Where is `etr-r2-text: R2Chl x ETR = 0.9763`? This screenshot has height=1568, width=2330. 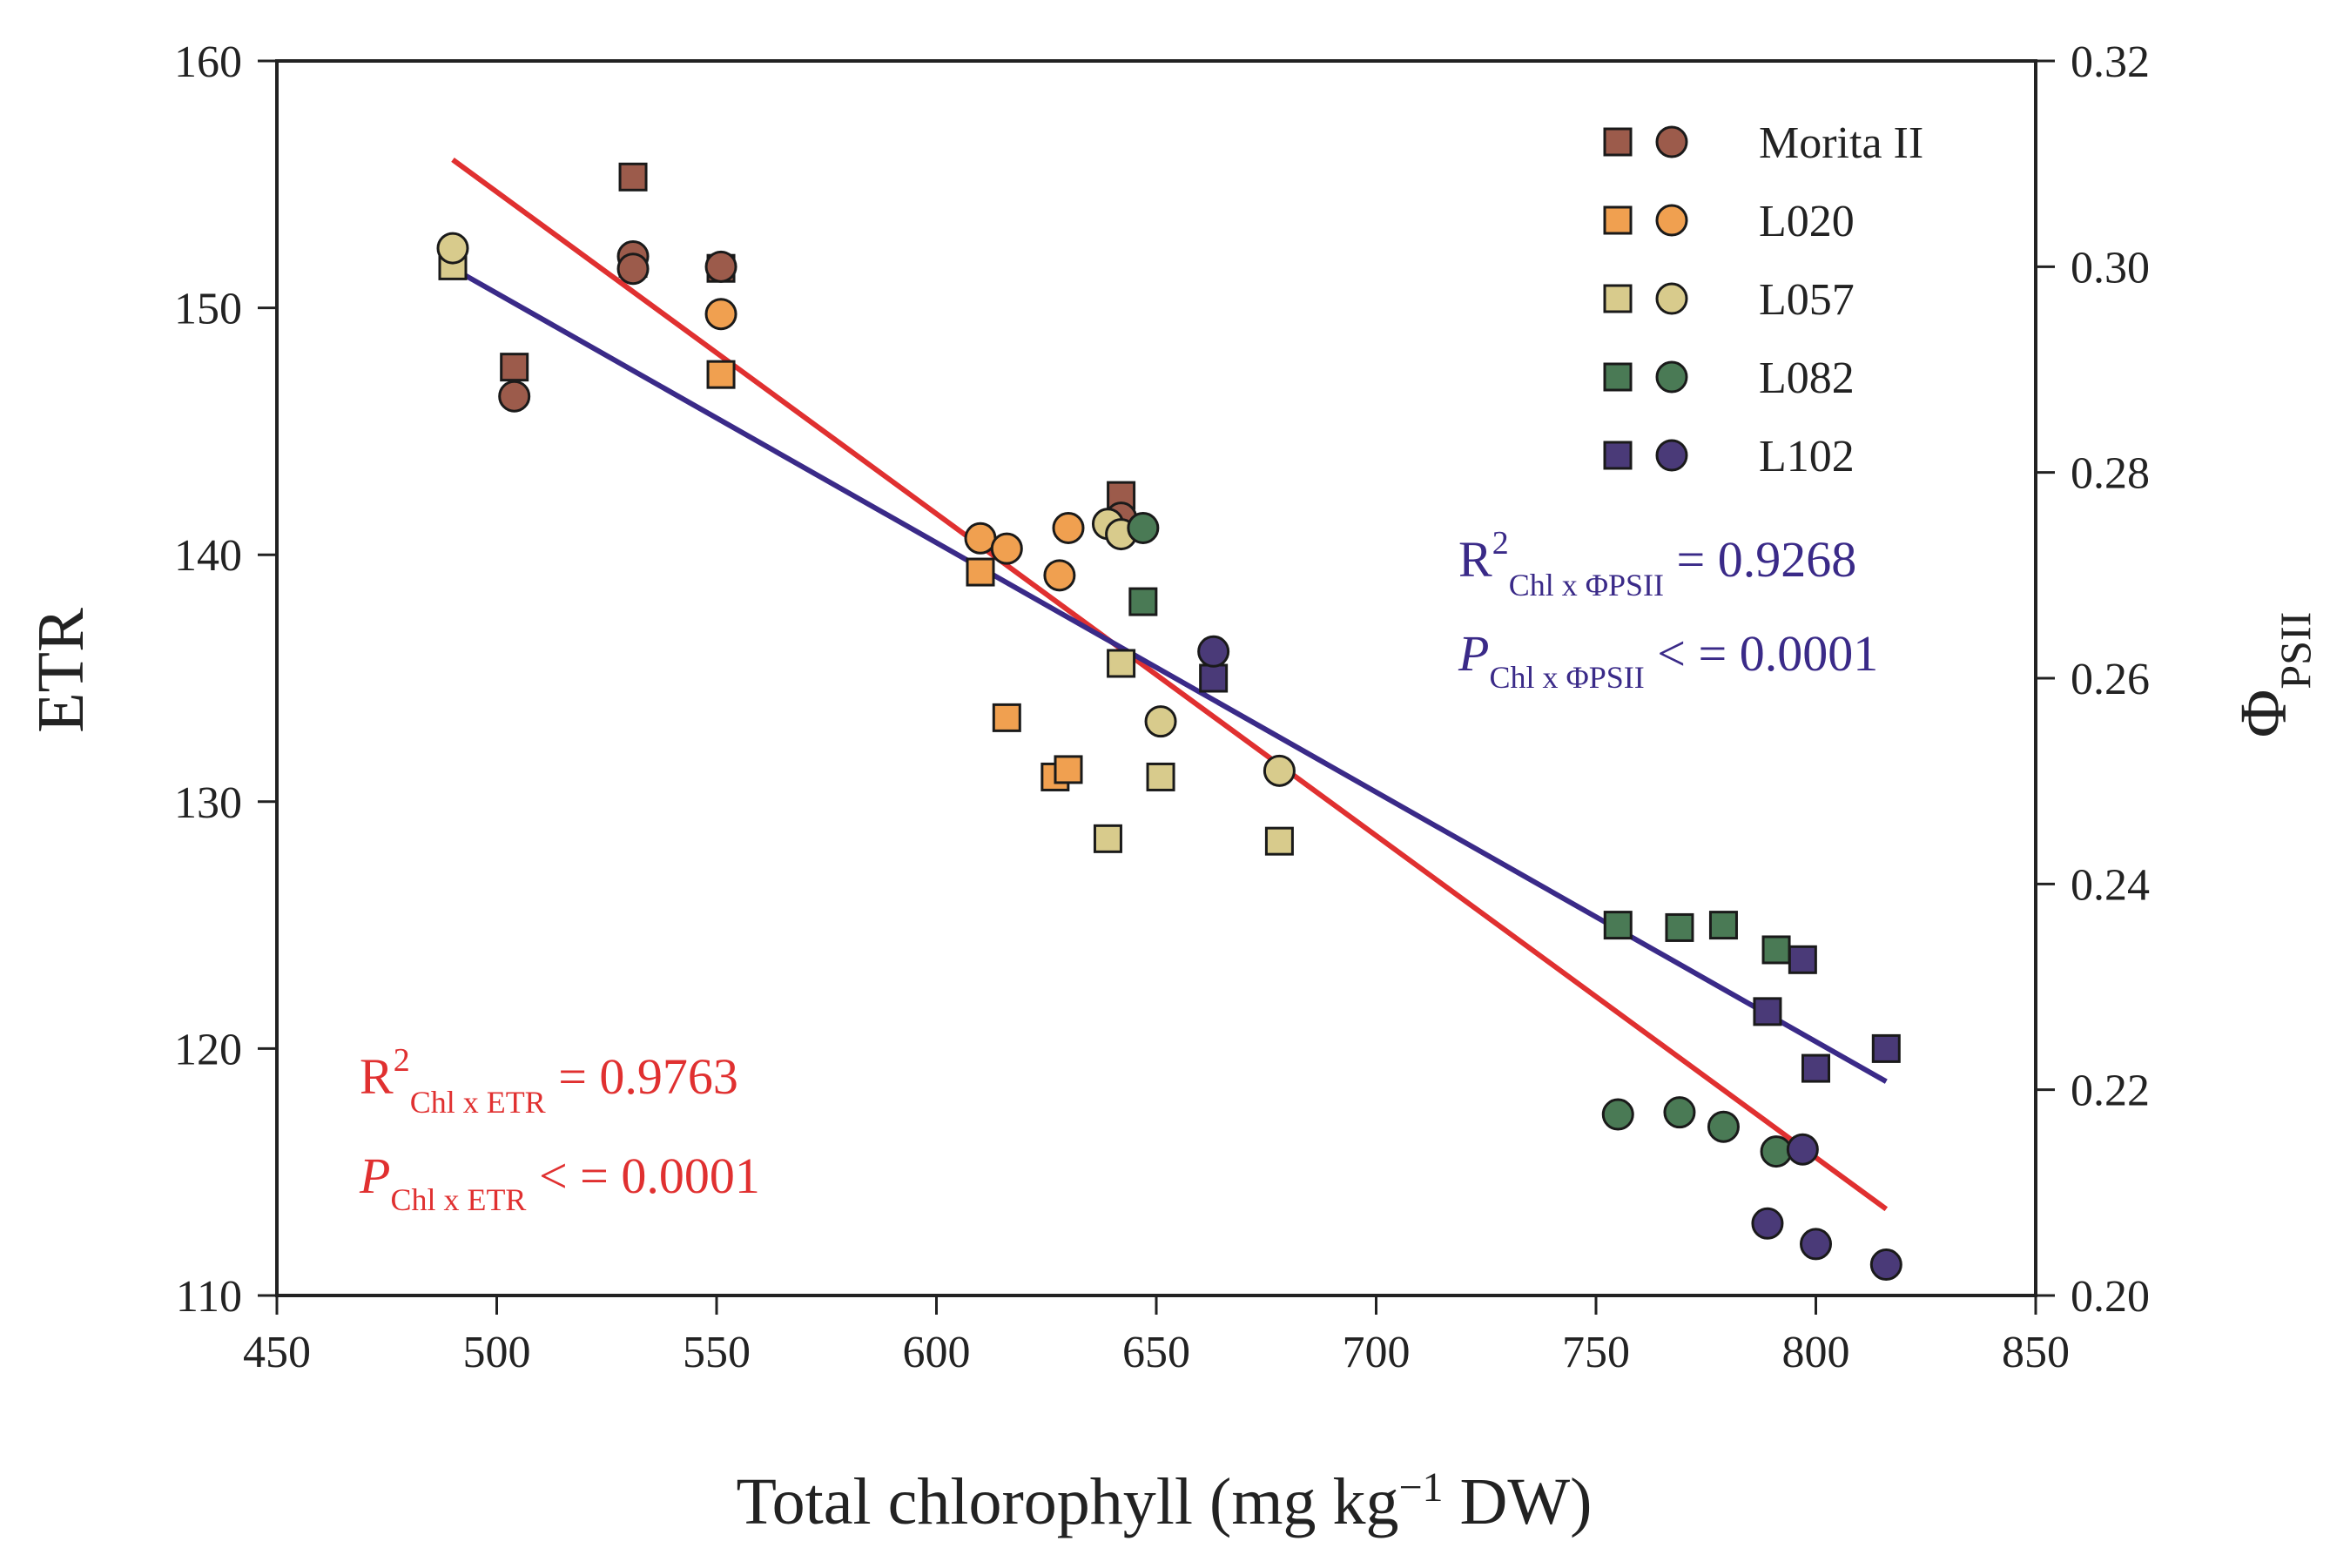 etr-r2-text: R2Chl x ETR = 0.9763 is located at coordinates (549, 1081).